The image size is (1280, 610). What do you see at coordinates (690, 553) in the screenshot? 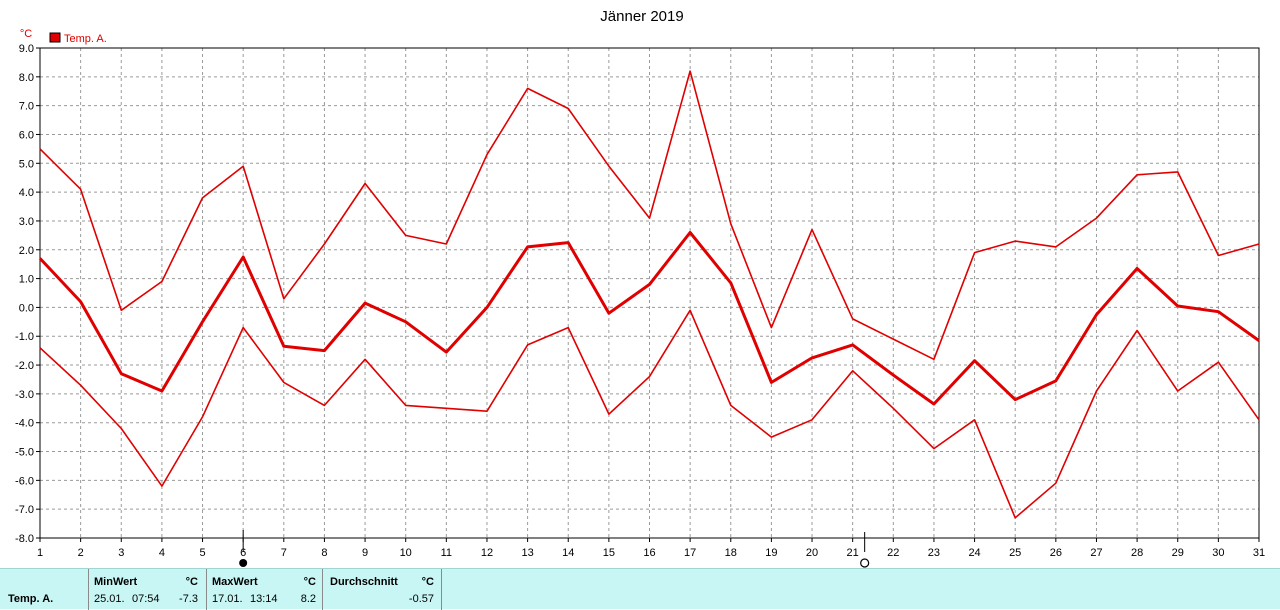
I see `x-tick-label: 17` at bounding box center [690, 553].